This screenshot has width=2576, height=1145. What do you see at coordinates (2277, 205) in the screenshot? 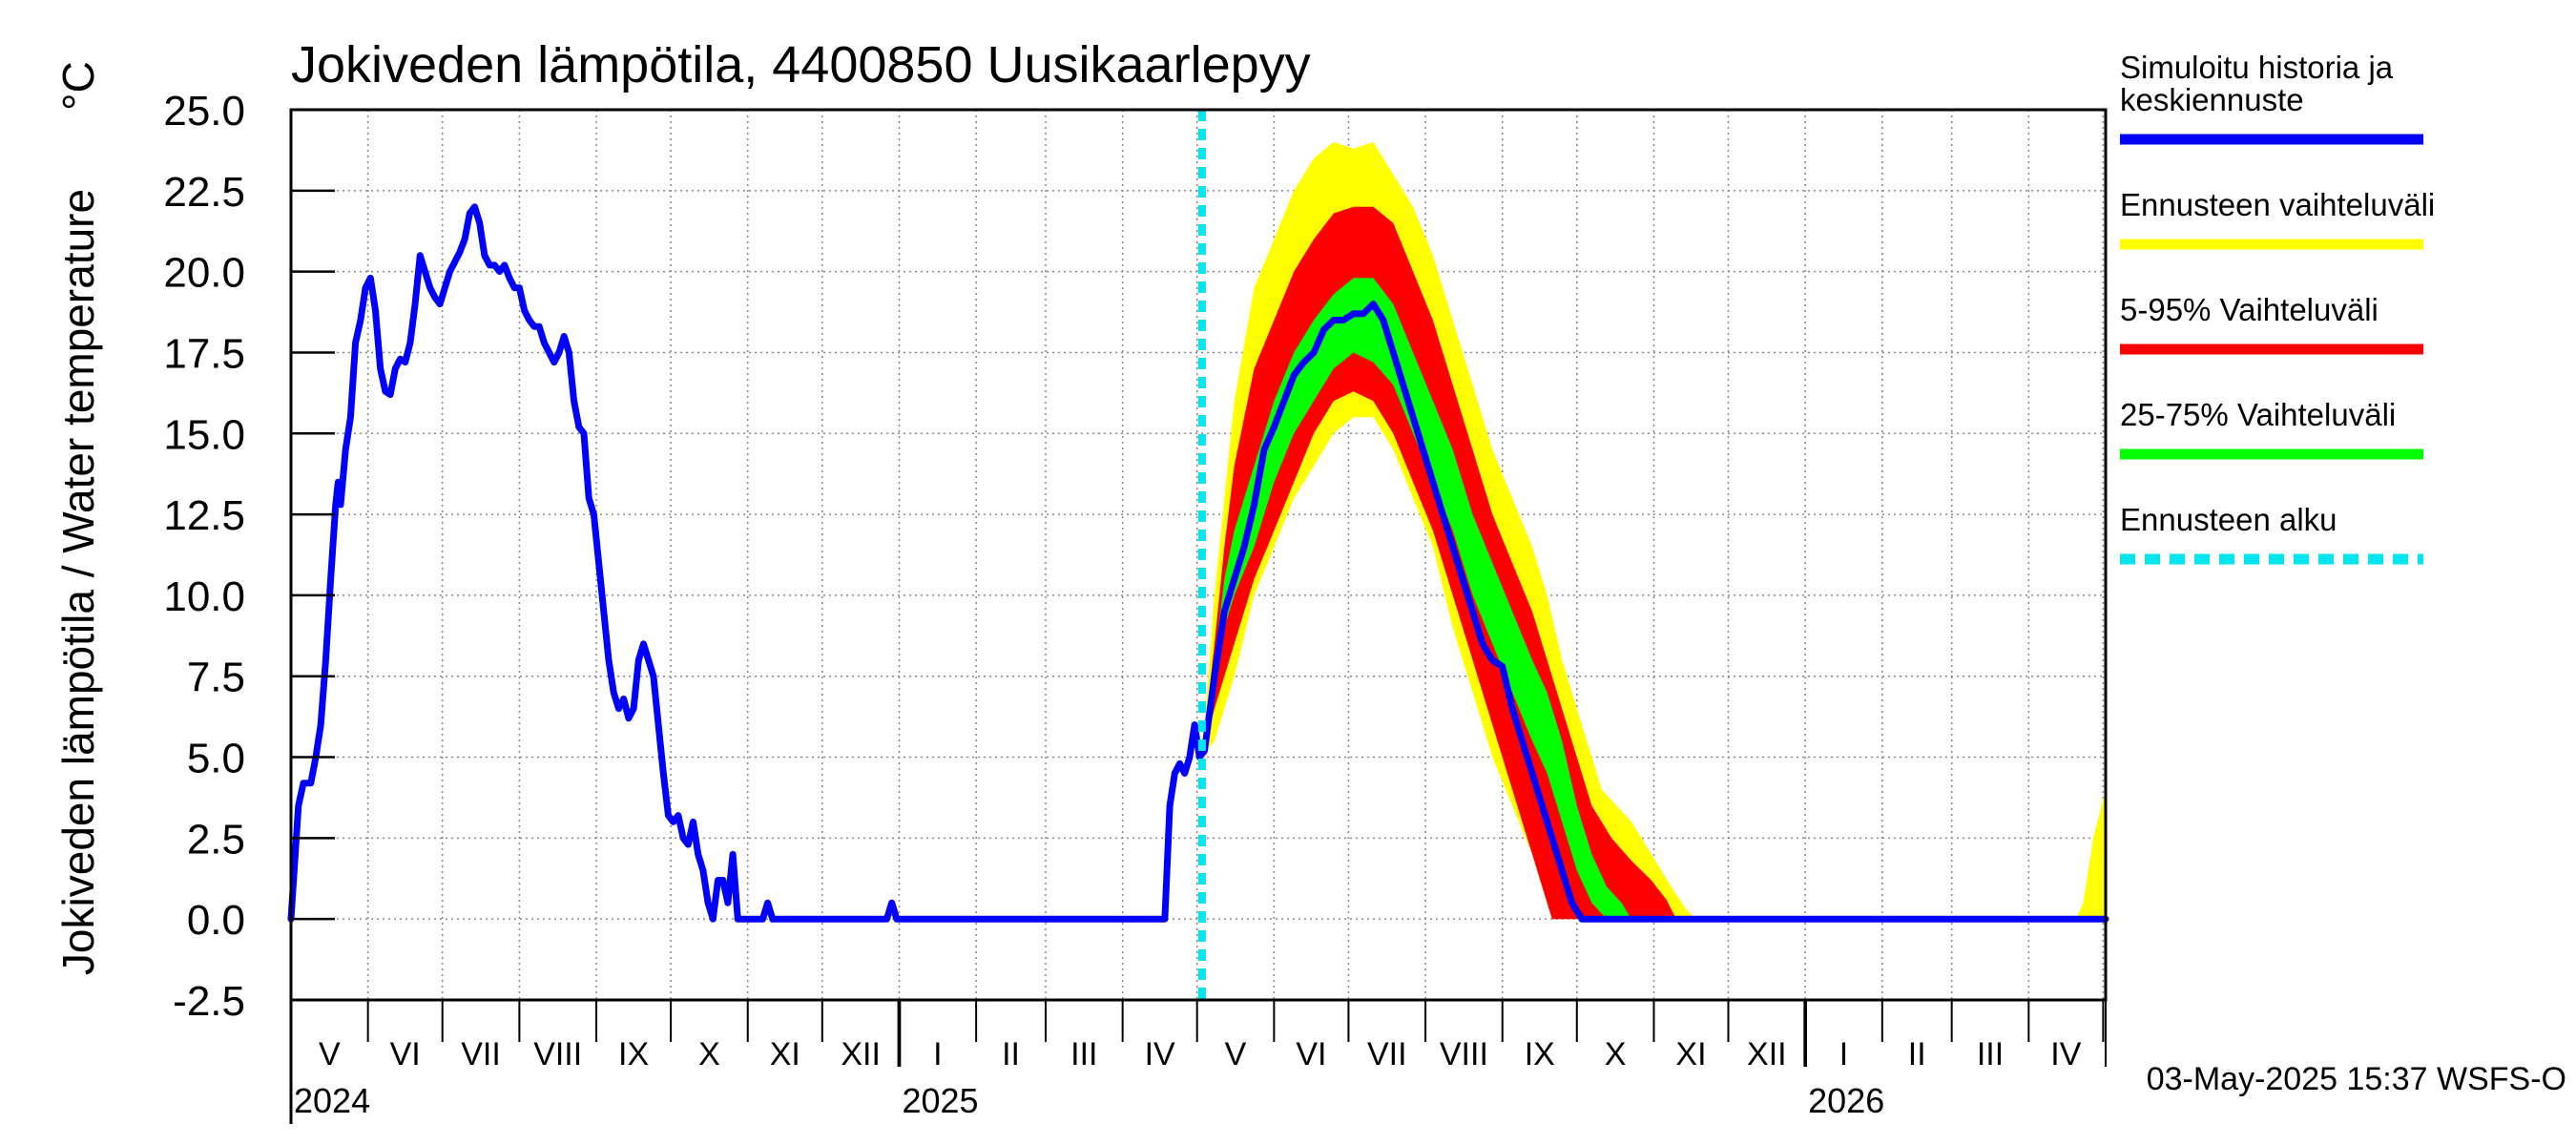
I see `legend-label: Ennusteen vaihteluväli` at bounding box center [2277, 205].